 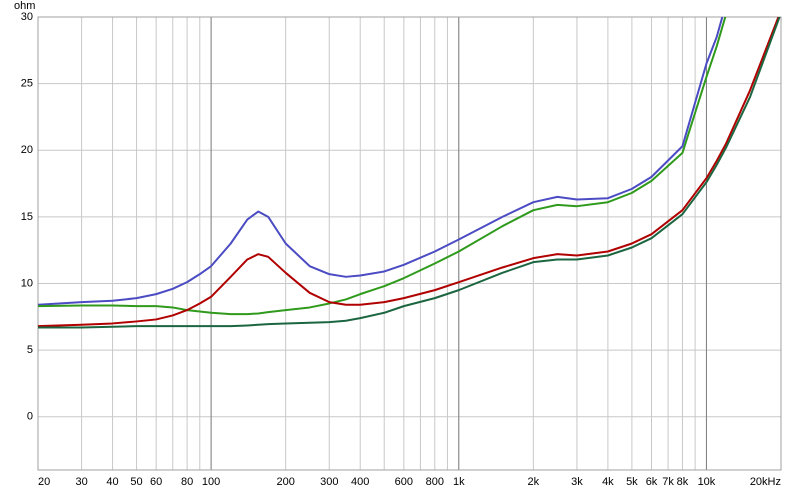 What do you see at coordinates (632, 482) in the screenshot?
I see `x-tick-label: 5k` at bounding box center [632, 482].